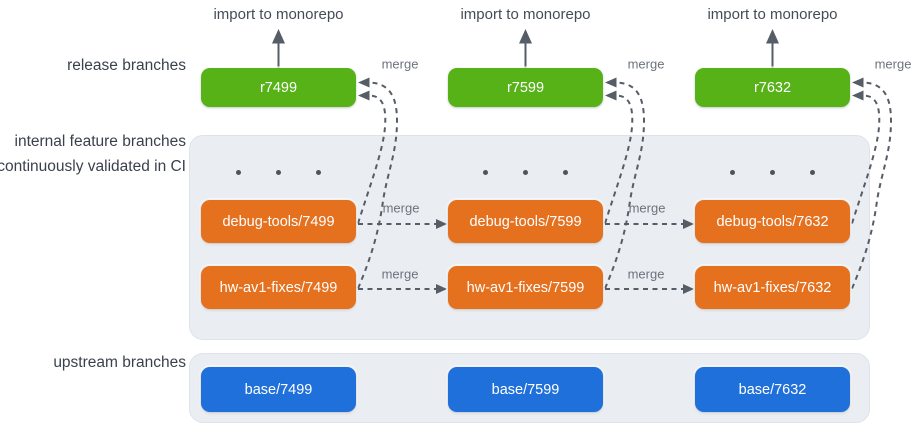  I want to click on feature-branch-box: hw-av1-fixes/7499, so click(278, 287).